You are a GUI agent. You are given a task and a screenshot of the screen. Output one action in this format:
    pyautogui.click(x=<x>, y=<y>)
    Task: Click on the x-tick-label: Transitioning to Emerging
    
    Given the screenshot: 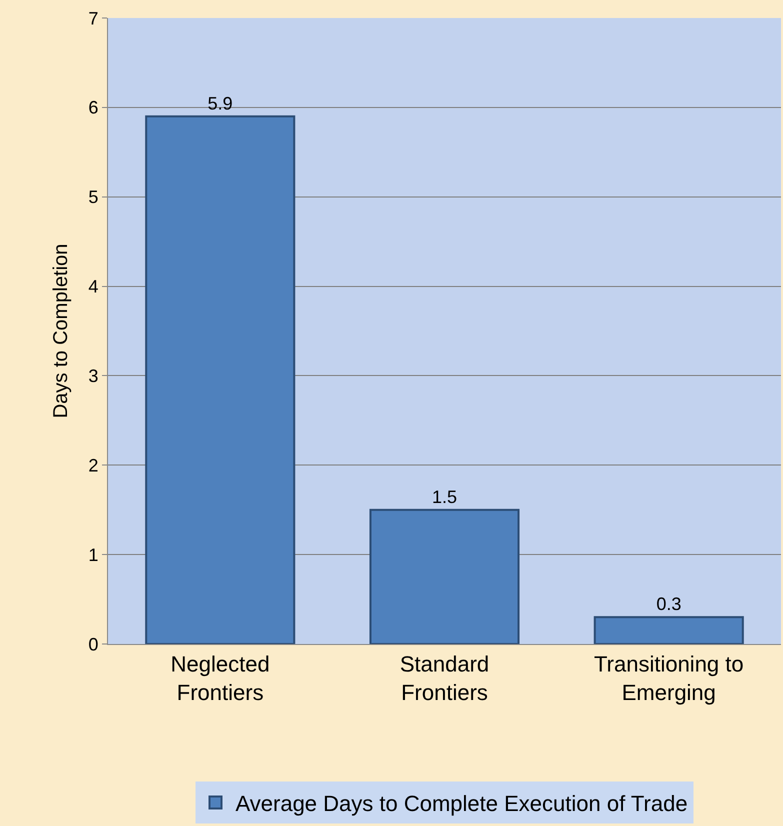 What is the action you would take?
    pyautogui.click(x=669, y=678)
    